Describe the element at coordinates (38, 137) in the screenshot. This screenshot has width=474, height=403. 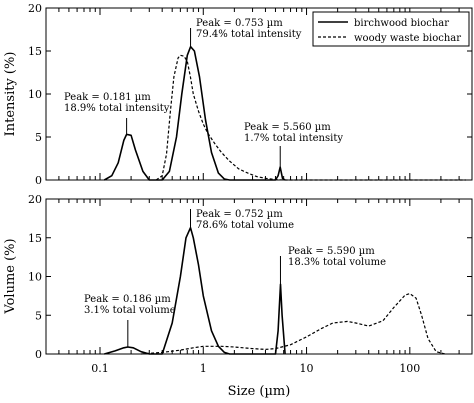
I see `intensity-y-tick-label: 5` at that location.